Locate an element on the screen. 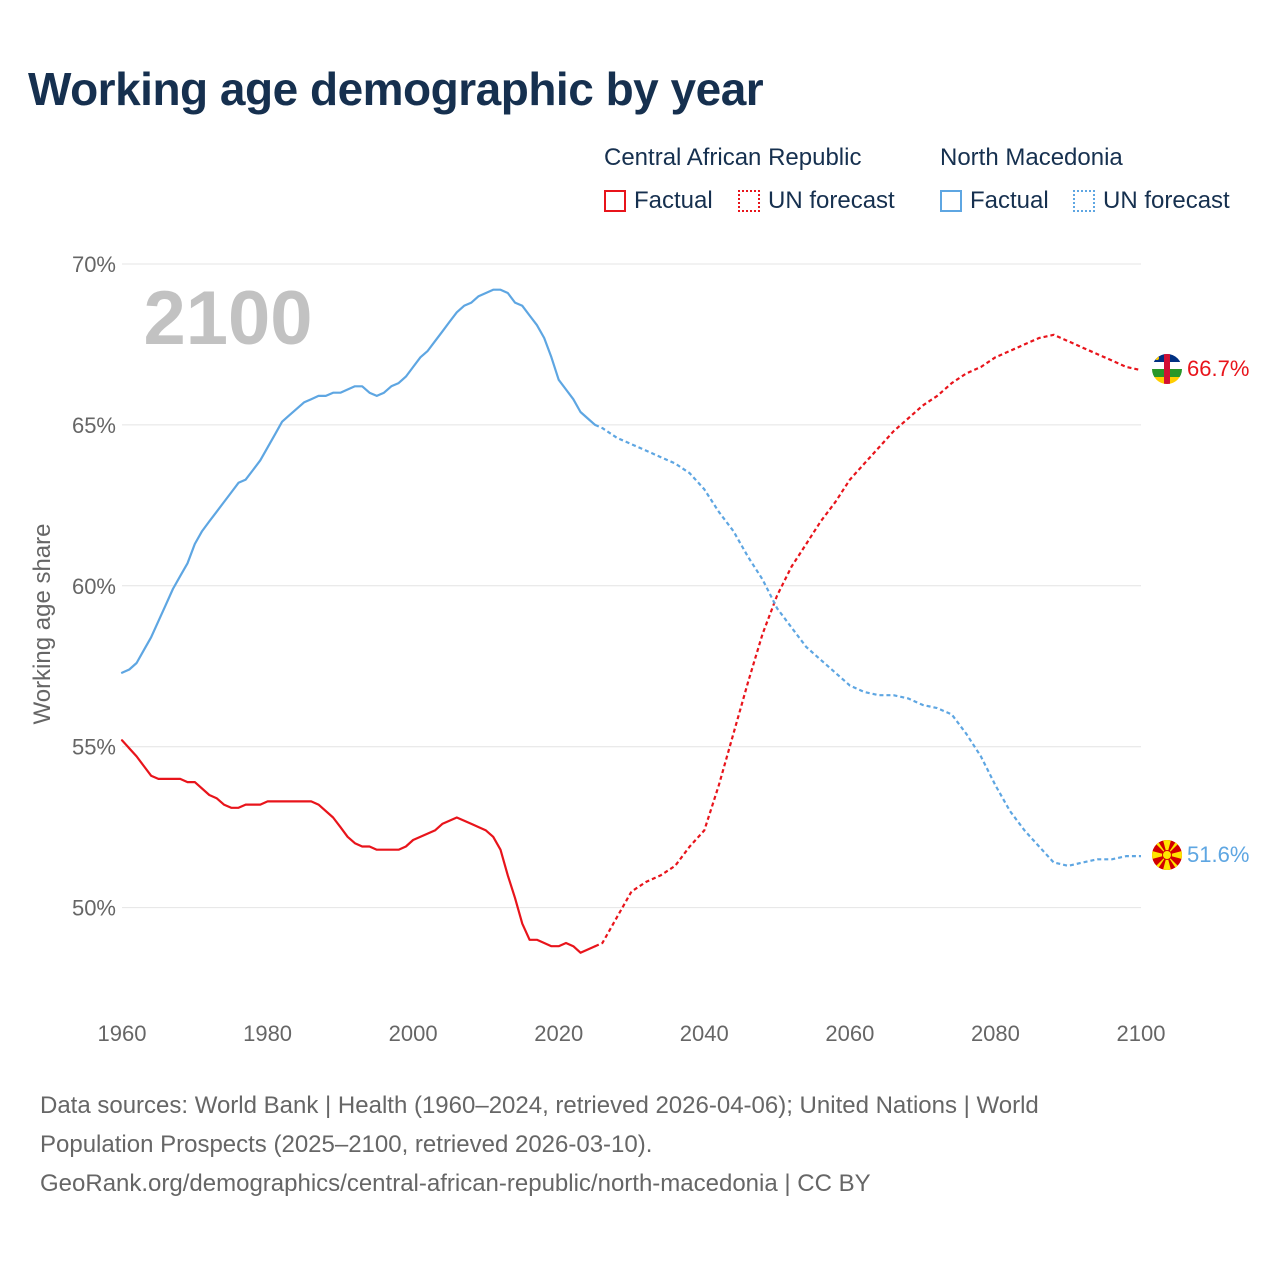 The image size is (1280, 1280). chart-title: Working age demographic by year is located at coordinates (396, 89).